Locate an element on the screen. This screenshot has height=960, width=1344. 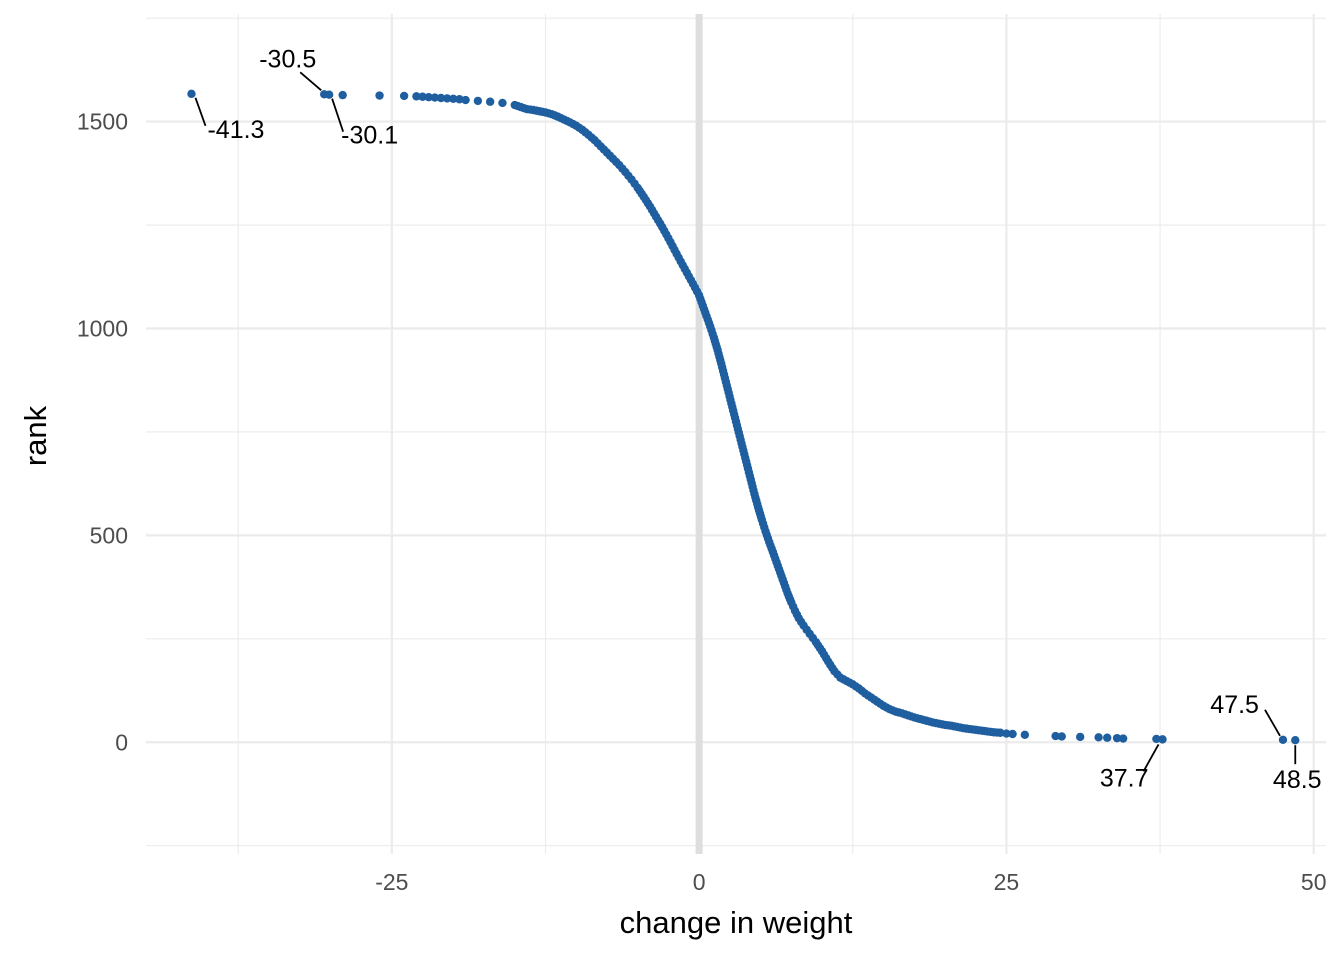
x-axis-title: change in weight is located at coordinates (736, 922).